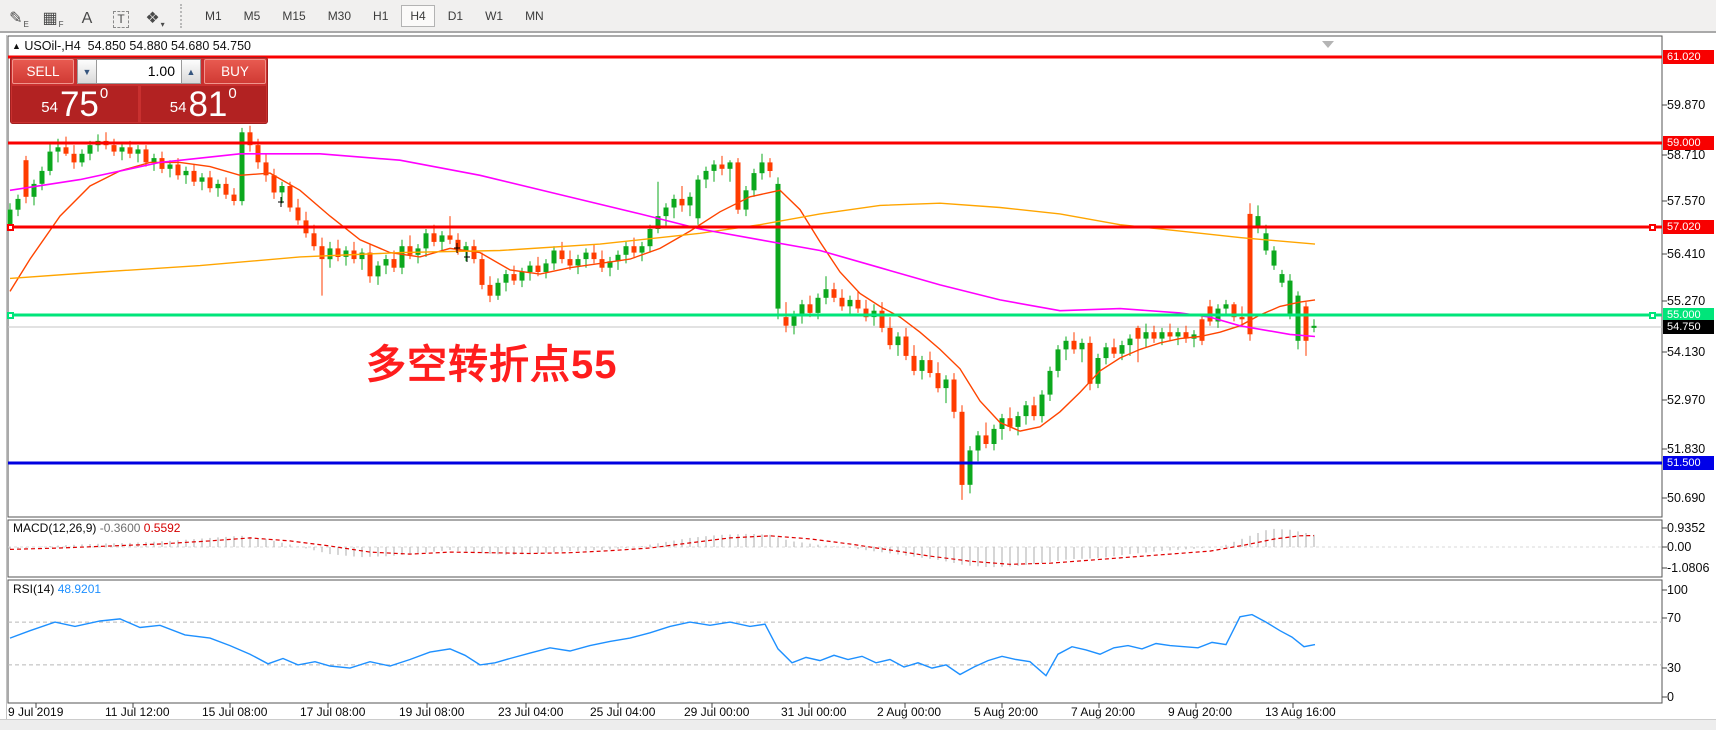  I want to click on toolbar-grip, so click(184, 15).